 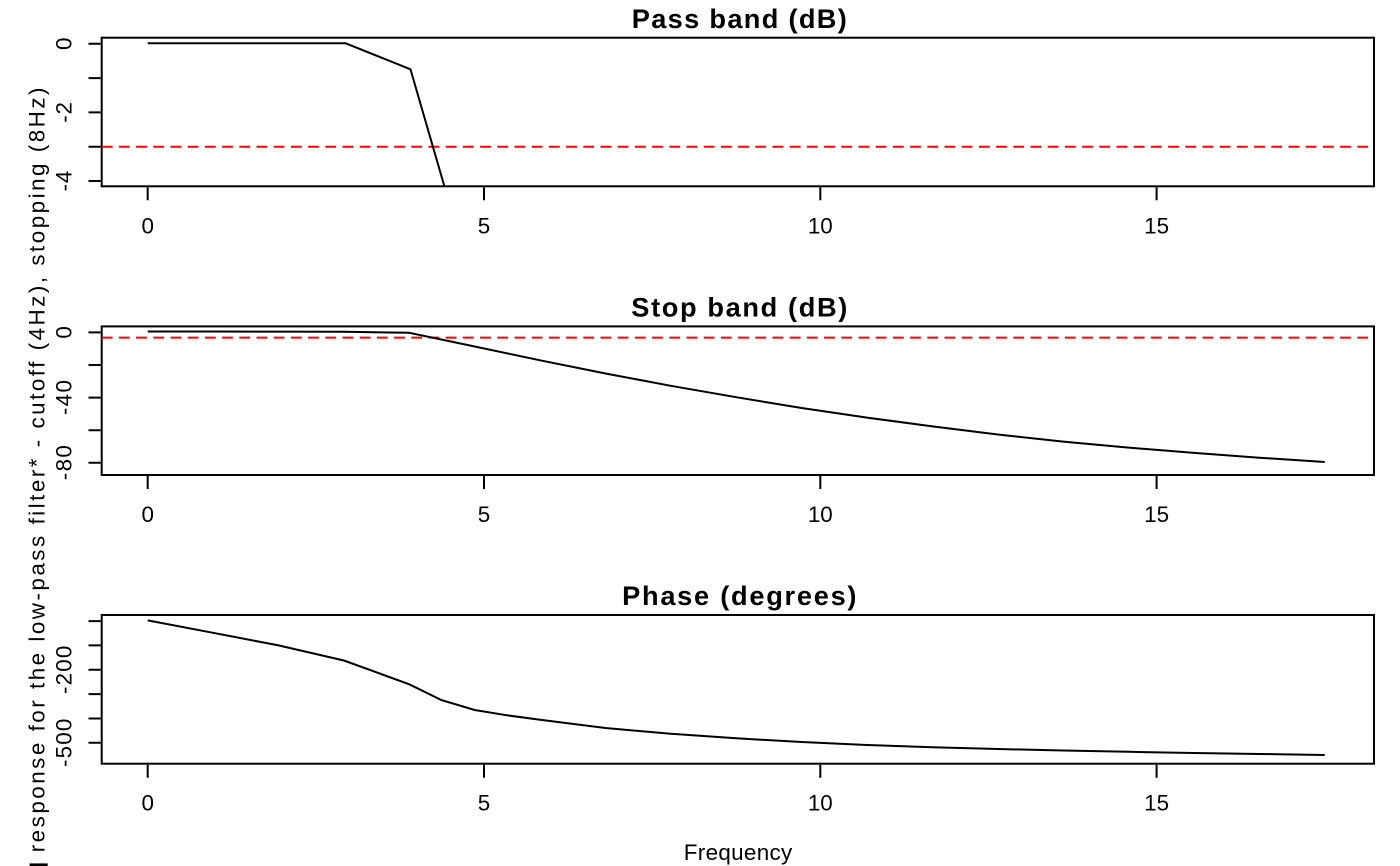 What do you see at coordinates (739, 595) in the screenshot?
I see `svg-text: Phase (degrees)` at bounding box center [739, 595].